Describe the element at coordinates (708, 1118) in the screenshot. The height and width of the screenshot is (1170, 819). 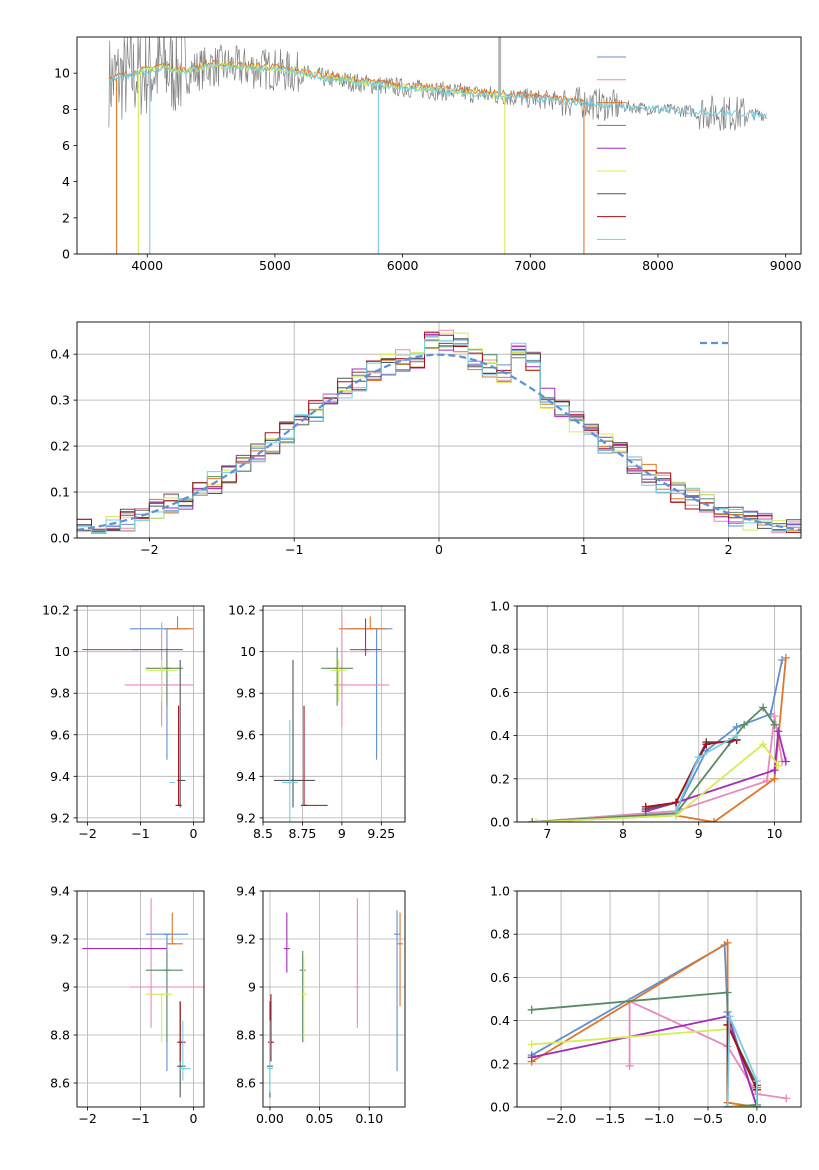
I see `x-tick-label: −0.5` at that location.